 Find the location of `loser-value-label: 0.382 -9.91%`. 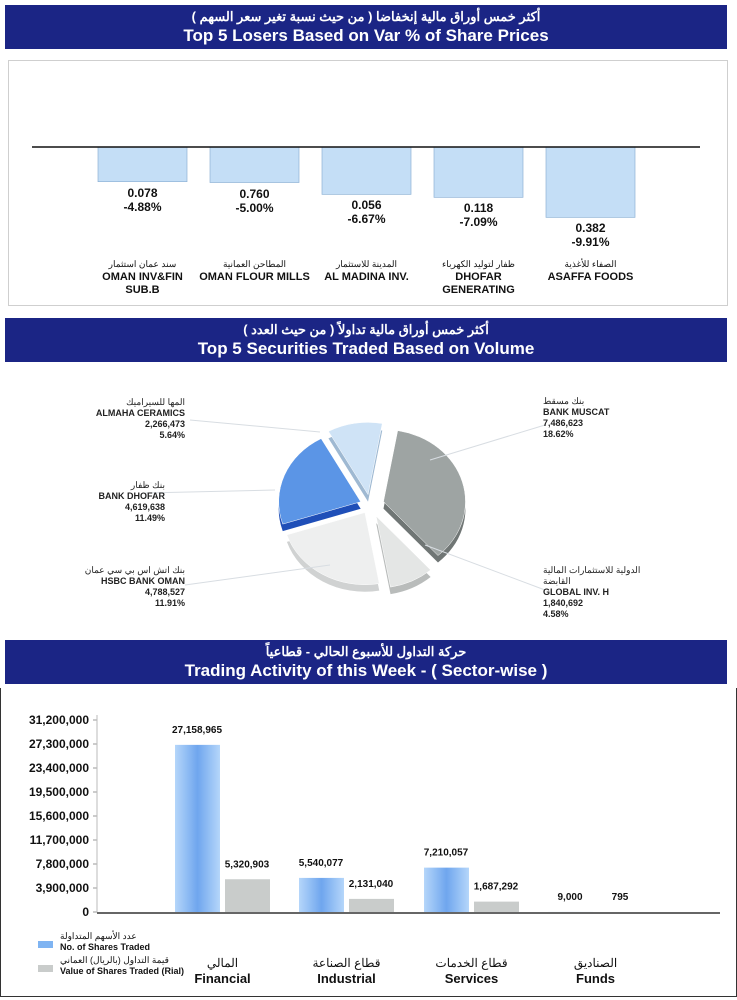

loser-value-label: 0.382 -9.91% is located at coordinates (590, 235).